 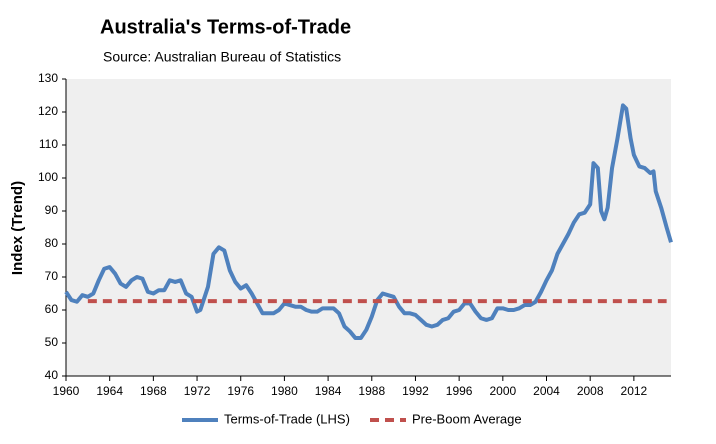 What do you see at coordinates (240, 391) in the screenshot?
I see `x-tick-label: 1976` at bounding box center [240, 391].